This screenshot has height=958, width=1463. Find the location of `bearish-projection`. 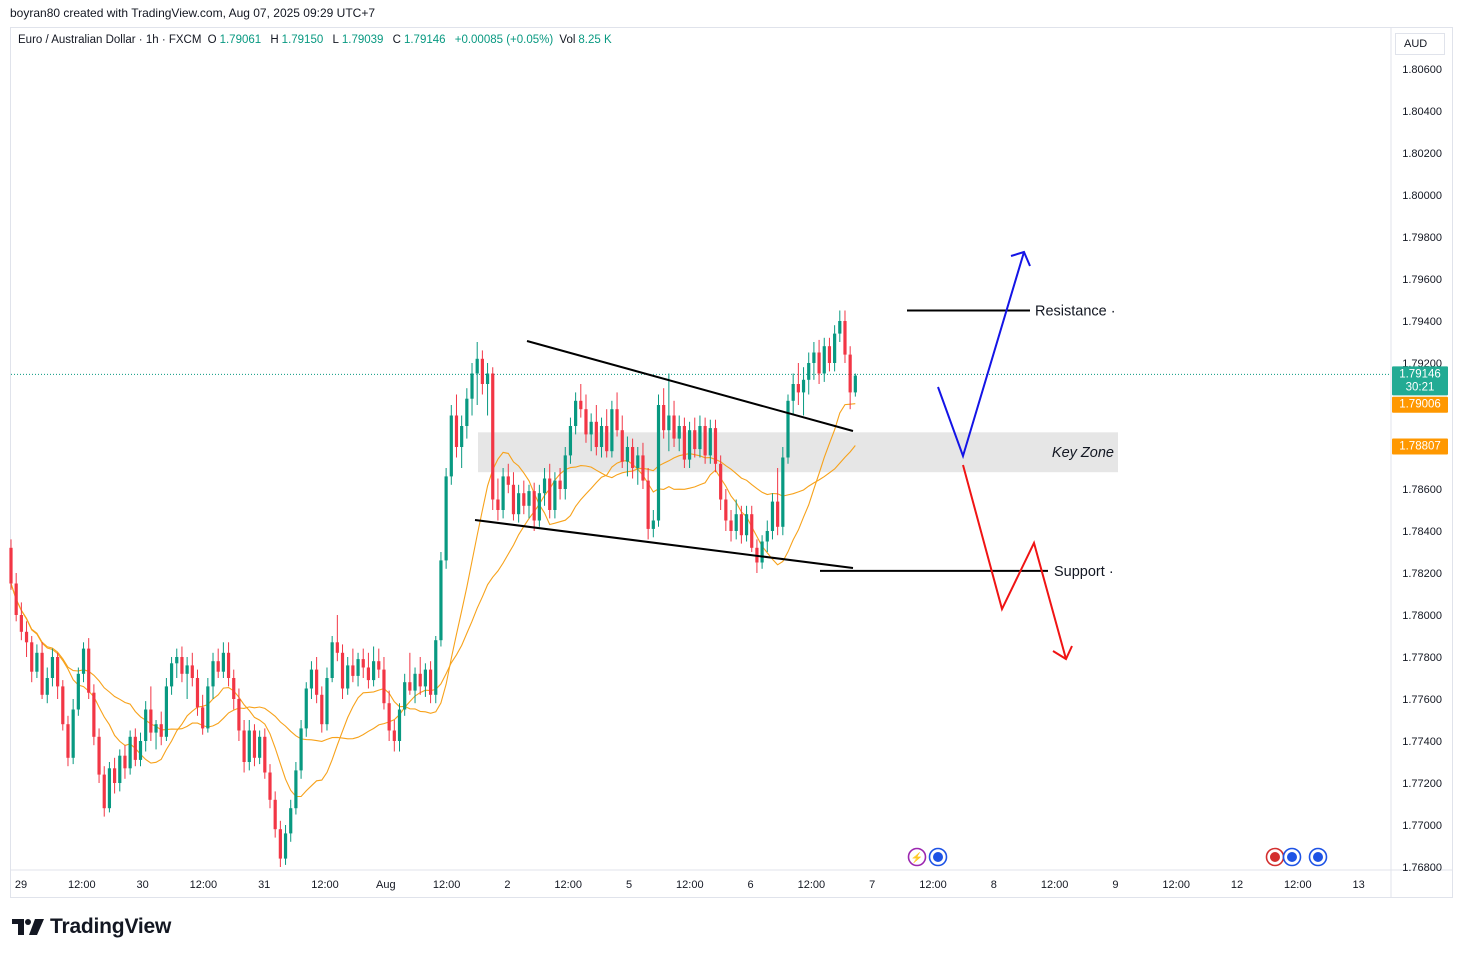

bearish-projection is located at coordinates (1014, 562).